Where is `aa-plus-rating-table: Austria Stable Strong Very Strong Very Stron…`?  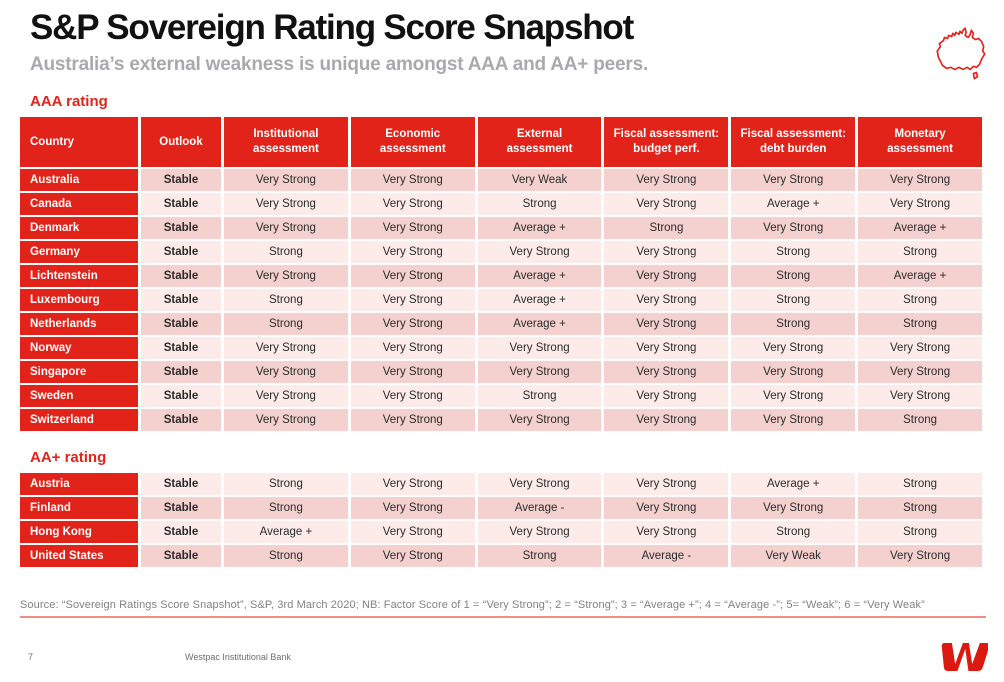
aa-plus-rating-table: Austria Stable Strong Very Strong Very Stron… is located at coordinates (501, 520).